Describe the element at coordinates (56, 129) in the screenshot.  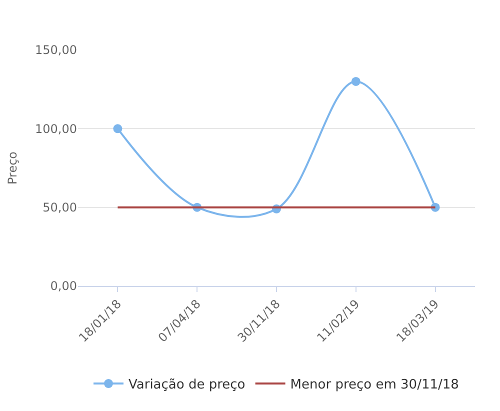
I see `y-tick-label: 100,00` at that location.